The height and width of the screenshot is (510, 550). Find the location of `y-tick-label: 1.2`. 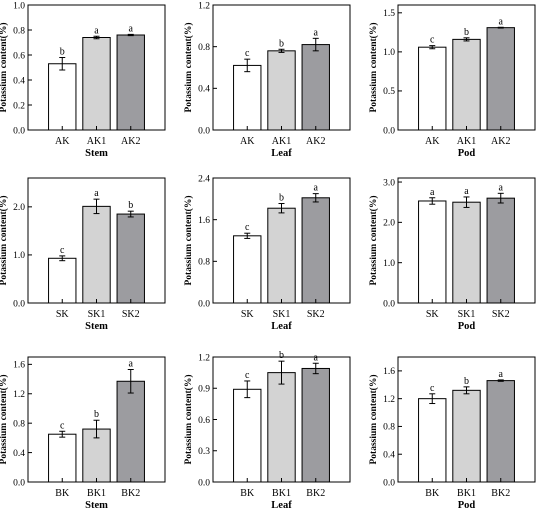

y-tick-label: 1.2 is located at coordinates (19, 395).